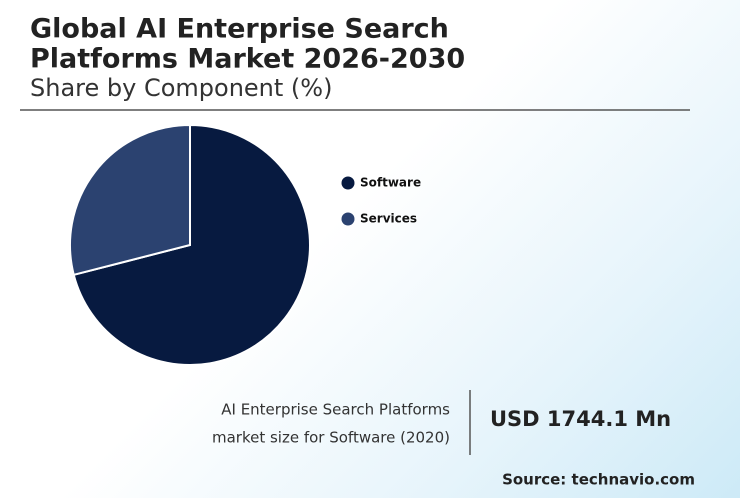 The image size is (740, 498). Describe the element at coordinates (239, 29) in the screenshot. I see `title-line: Global AI Enterprise Search` at that location.